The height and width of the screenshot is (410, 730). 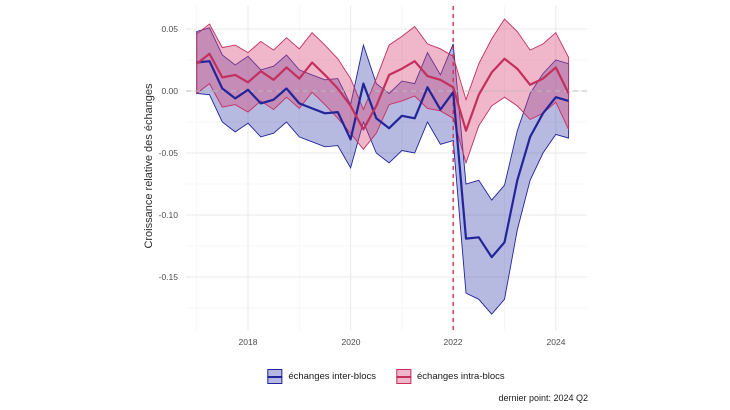 I want to click on x-tick-label: 2024, so click(x=556, y=342).